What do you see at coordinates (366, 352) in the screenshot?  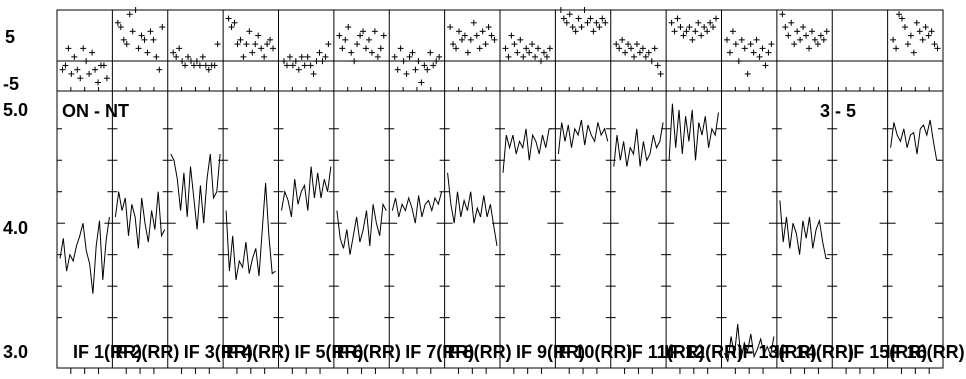 I see `if-panel-label: IF 6(RR)` at bounding box center [366, 352].